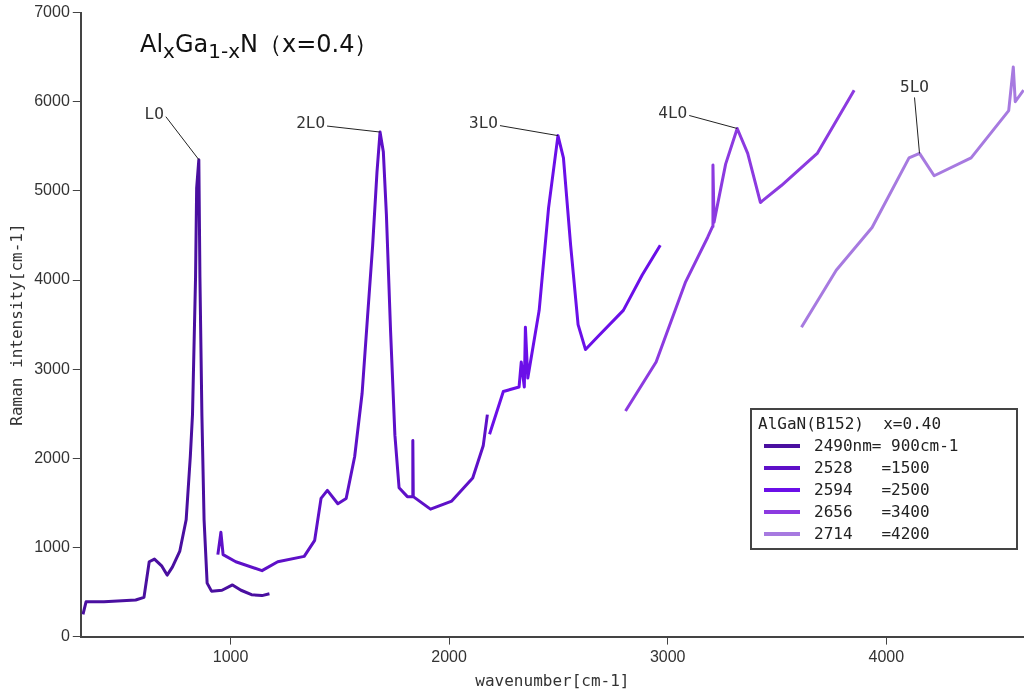 The height and width of the screenshot is (695, 1024). Describe the element at coordinates (872, 512) in the screenshot. I see `legend-label: 2656 =3400` at that location.